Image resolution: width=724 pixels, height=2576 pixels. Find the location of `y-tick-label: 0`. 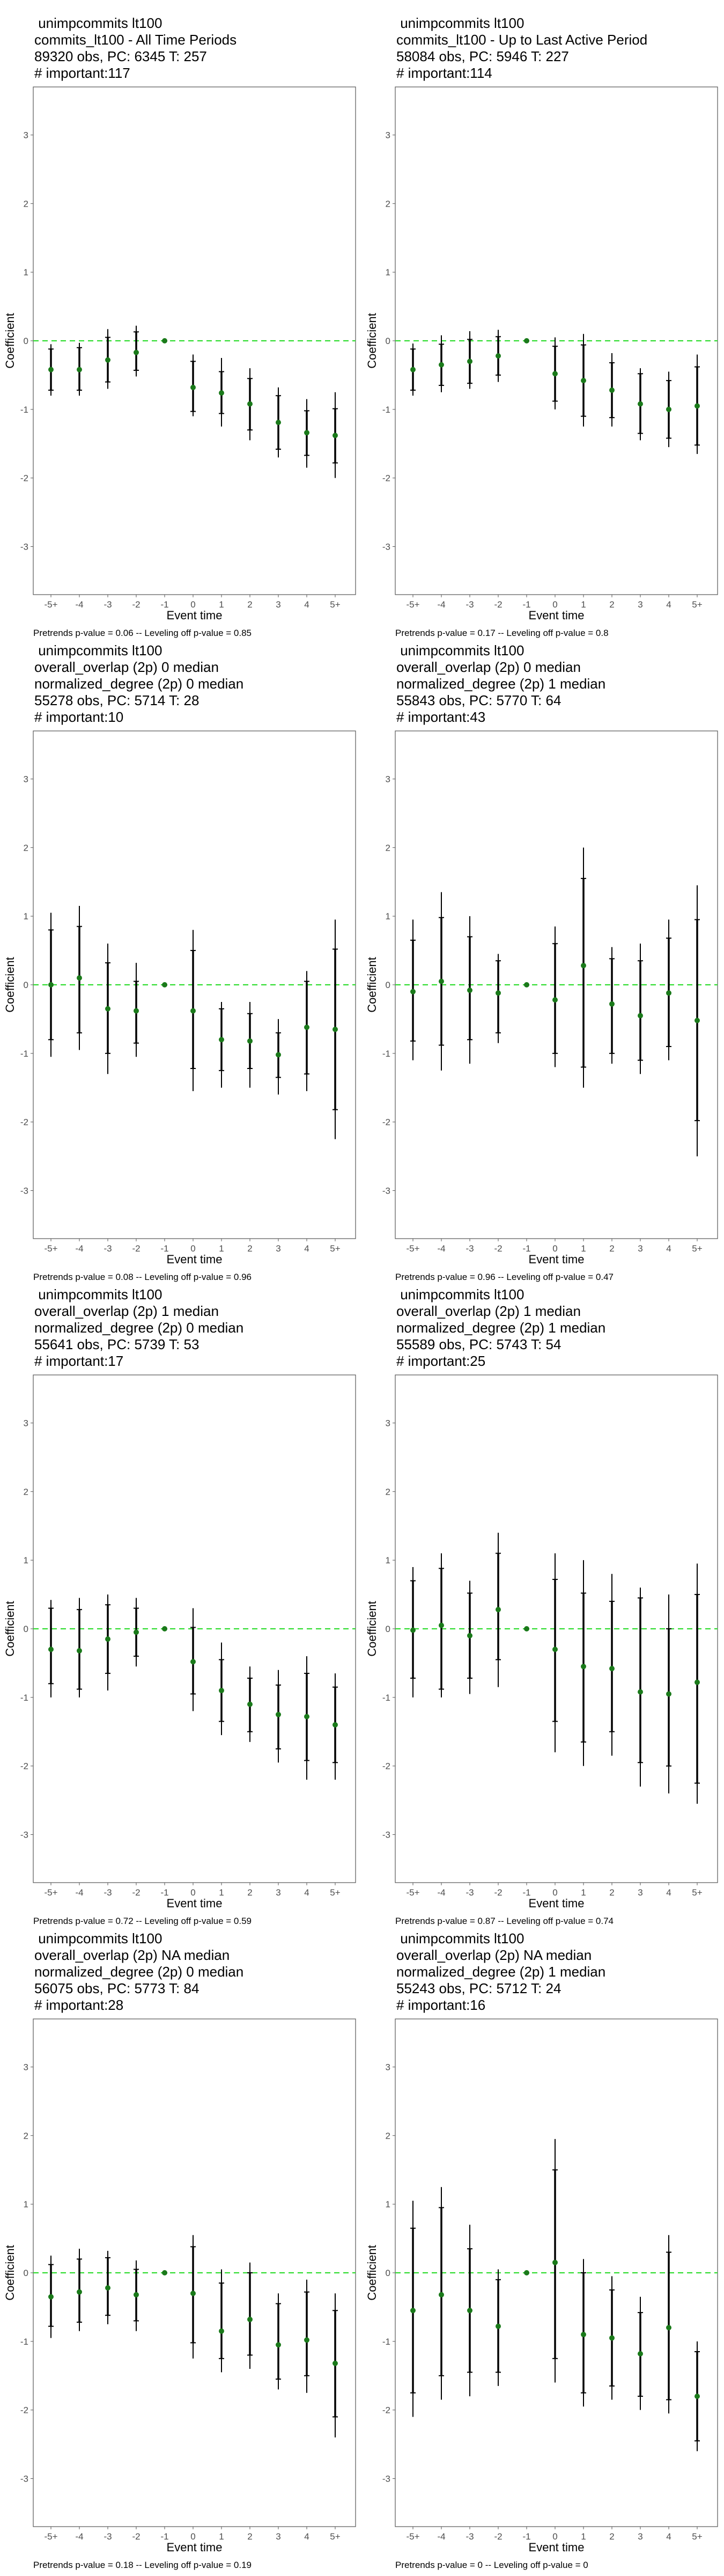

y-tick-label: 0 is located at coordinates (388, 985).